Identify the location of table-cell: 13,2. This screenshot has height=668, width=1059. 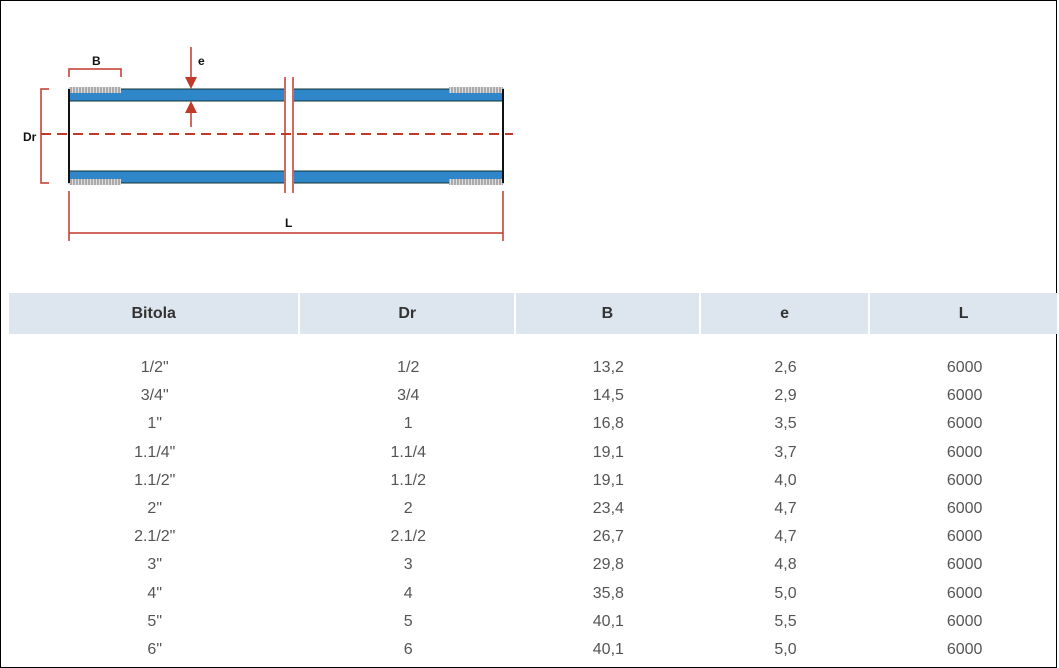
(608, 368).